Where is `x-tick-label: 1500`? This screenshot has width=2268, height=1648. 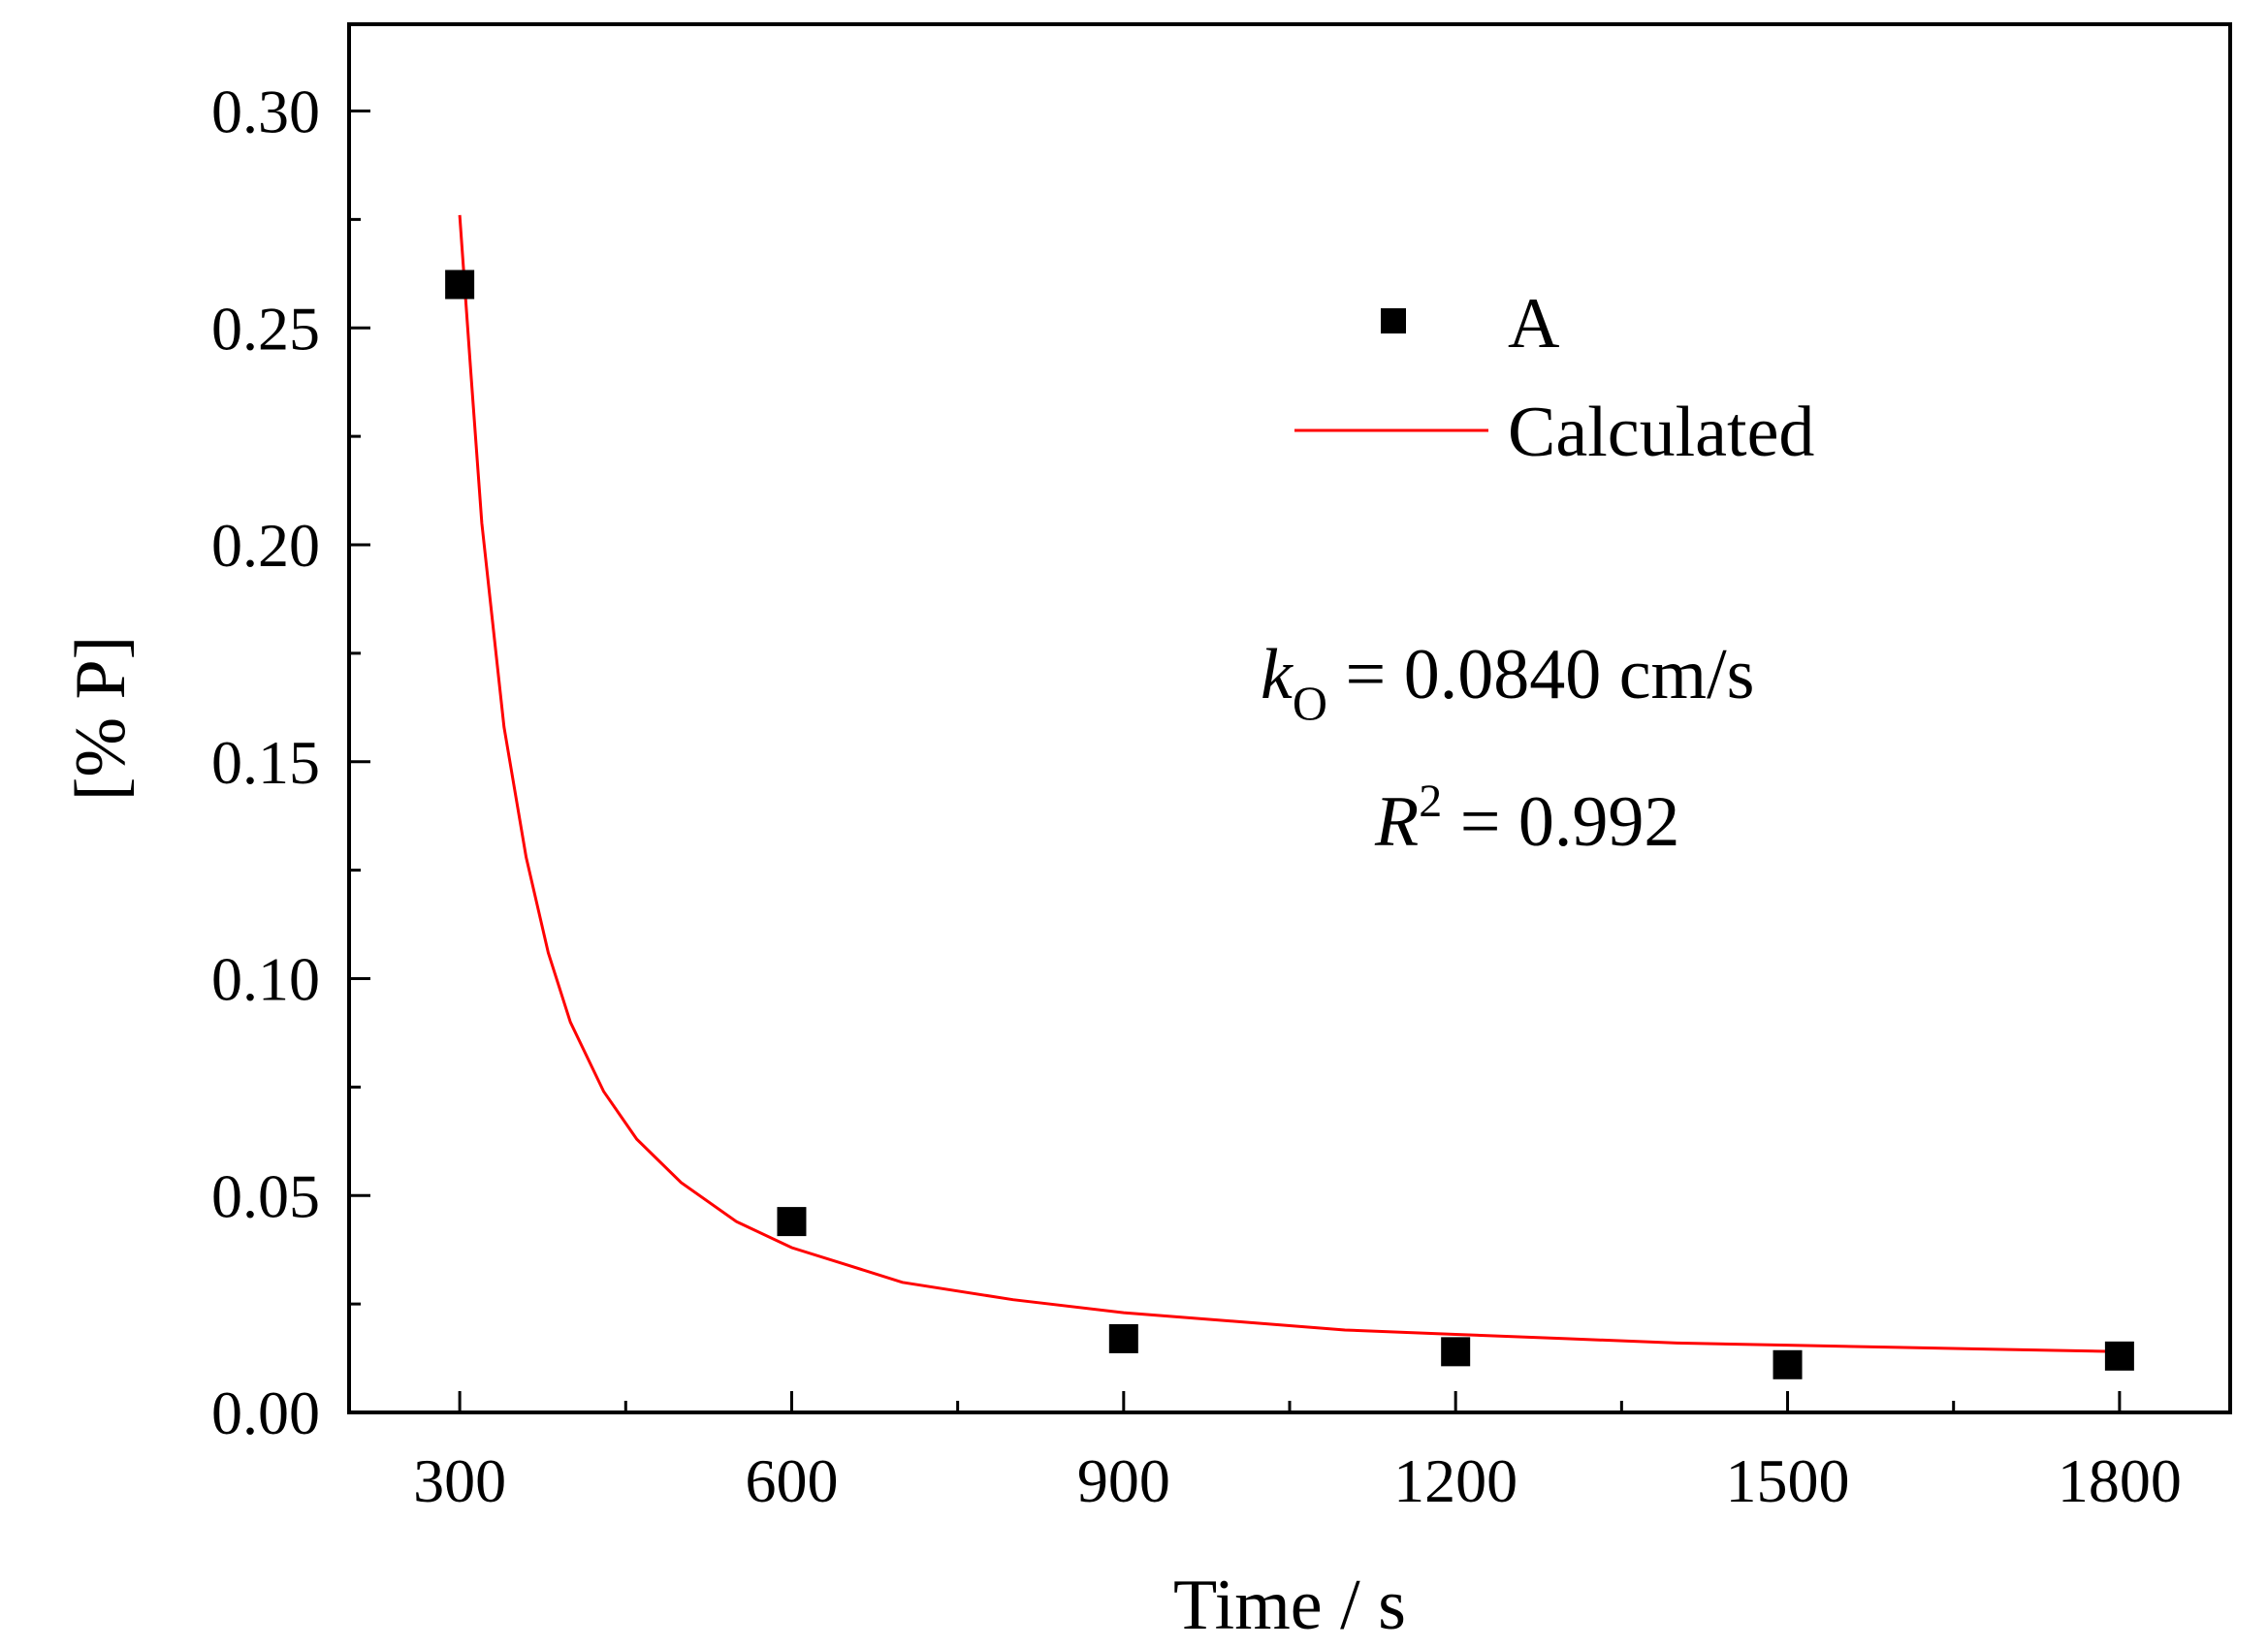 x-tick-label: 1500 is located at coordinates (1788, 1480).